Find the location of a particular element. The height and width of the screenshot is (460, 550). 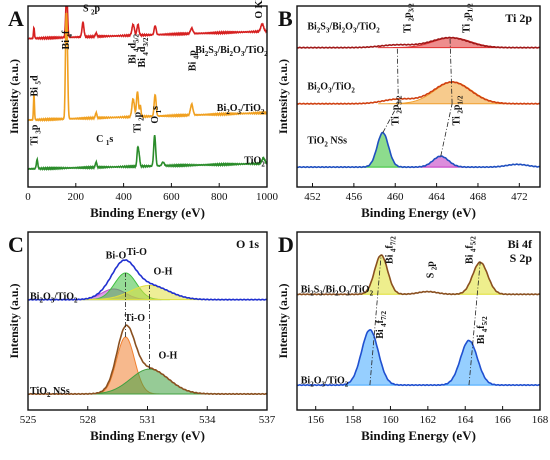

x-tick-label: 166 is located at coordinates (502, 420).